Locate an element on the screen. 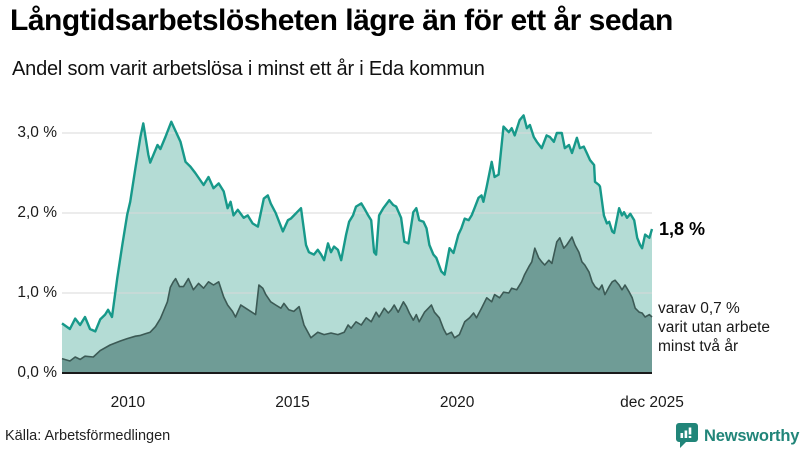  brand-logo: Newsworthy is located at coordinates (737, 436).